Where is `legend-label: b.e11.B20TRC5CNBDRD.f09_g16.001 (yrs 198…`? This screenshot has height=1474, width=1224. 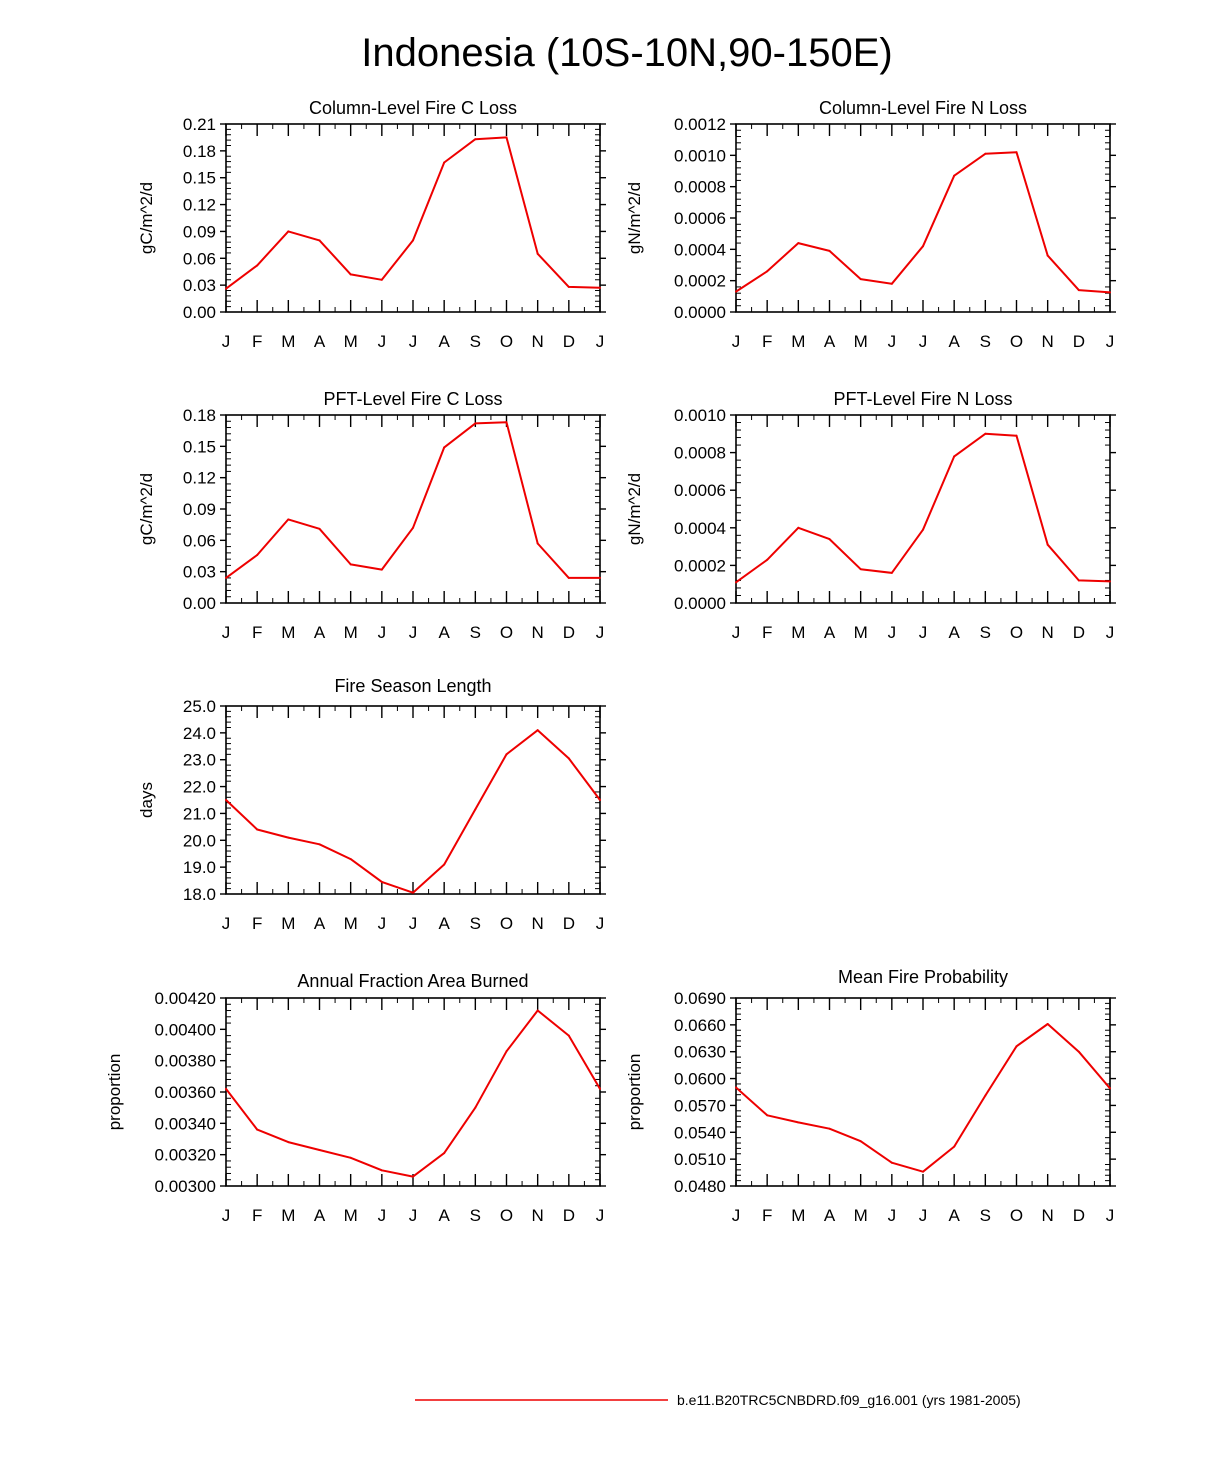
legend-label: b.e11.B20TRC5CNBDRD.f09_g16.001 (yrs 198… is located at coordinates (849, 1400).